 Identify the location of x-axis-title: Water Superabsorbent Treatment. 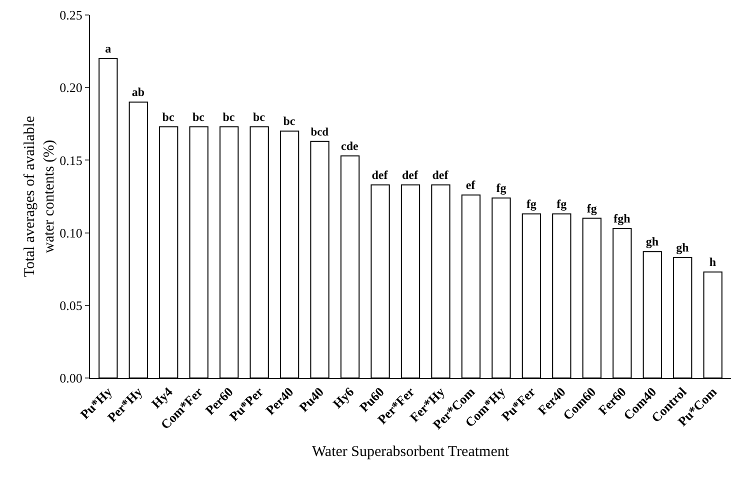
(411, 452).